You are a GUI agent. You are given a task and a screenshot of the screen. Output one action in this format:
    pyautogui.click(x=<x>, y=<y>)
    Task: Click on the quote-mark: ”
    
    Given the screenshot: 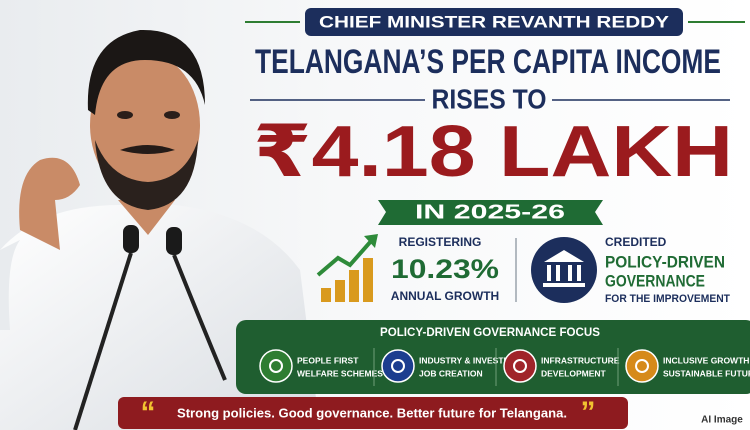 What is the action you would take?
    pyautogui.click(x=588, y=412)
    